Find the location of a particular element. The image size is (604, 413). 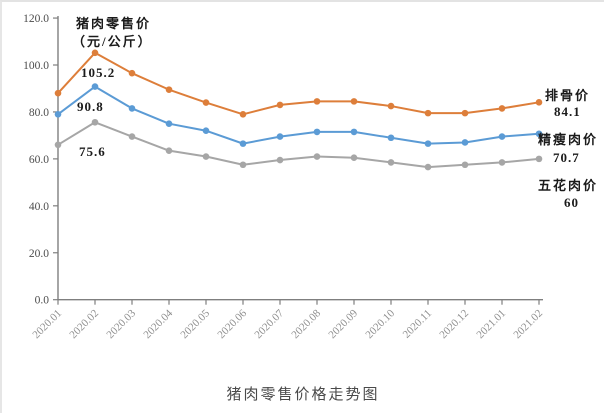

x-tick-label: 2020.02 is located at coordinates (84, 324).